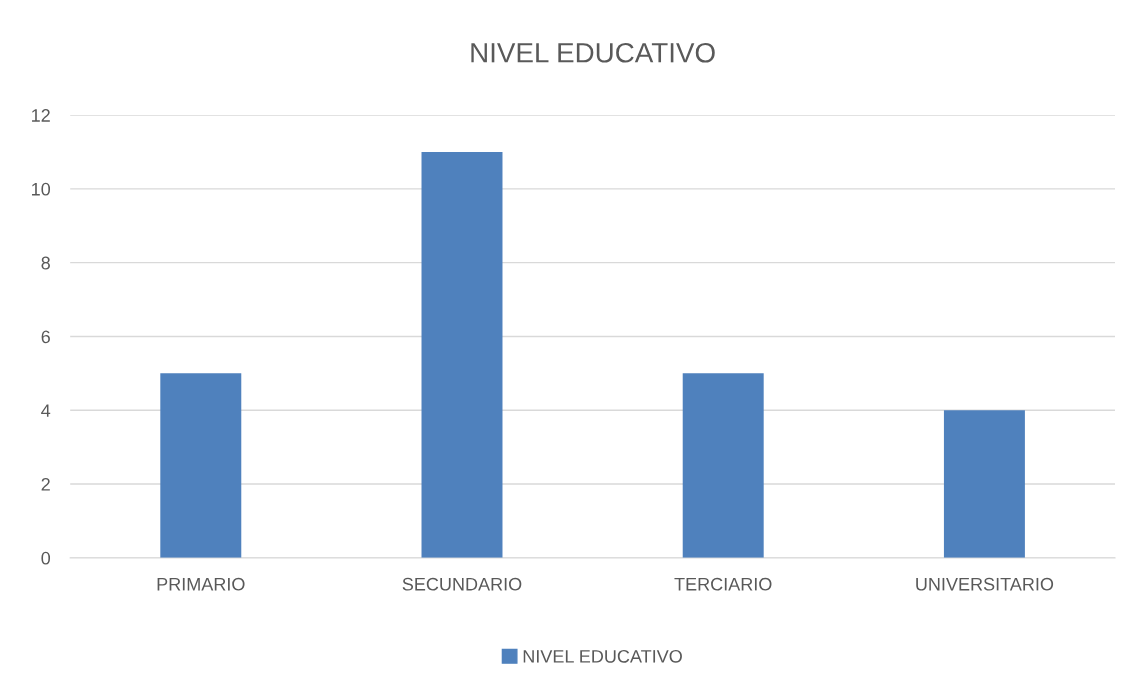 The width and height of the screenshot is (1132, 677). Describe the element at coordinates (46, 410) in the screenshot. I see `y-tick-label: 4` at that location.